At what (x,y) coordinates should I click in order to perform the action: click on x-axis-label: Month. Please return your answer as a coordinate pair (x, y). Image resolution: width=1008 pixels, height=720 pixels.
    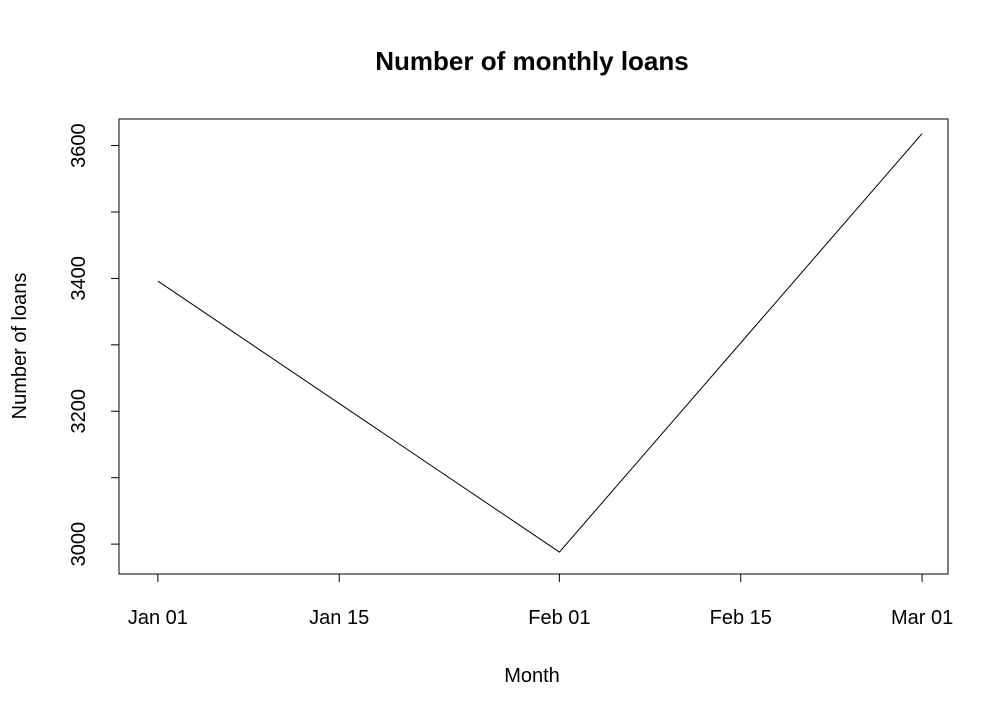
    Looking at the image, I should click on (532, 676).